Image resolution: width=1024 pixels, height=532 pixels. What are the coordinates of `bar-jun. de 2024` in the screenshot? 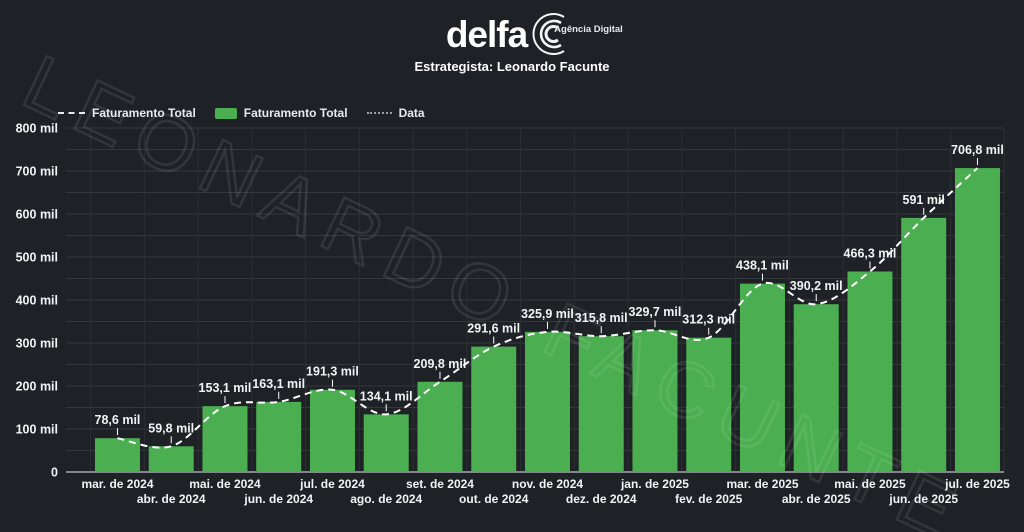 It's located at (279, 436).